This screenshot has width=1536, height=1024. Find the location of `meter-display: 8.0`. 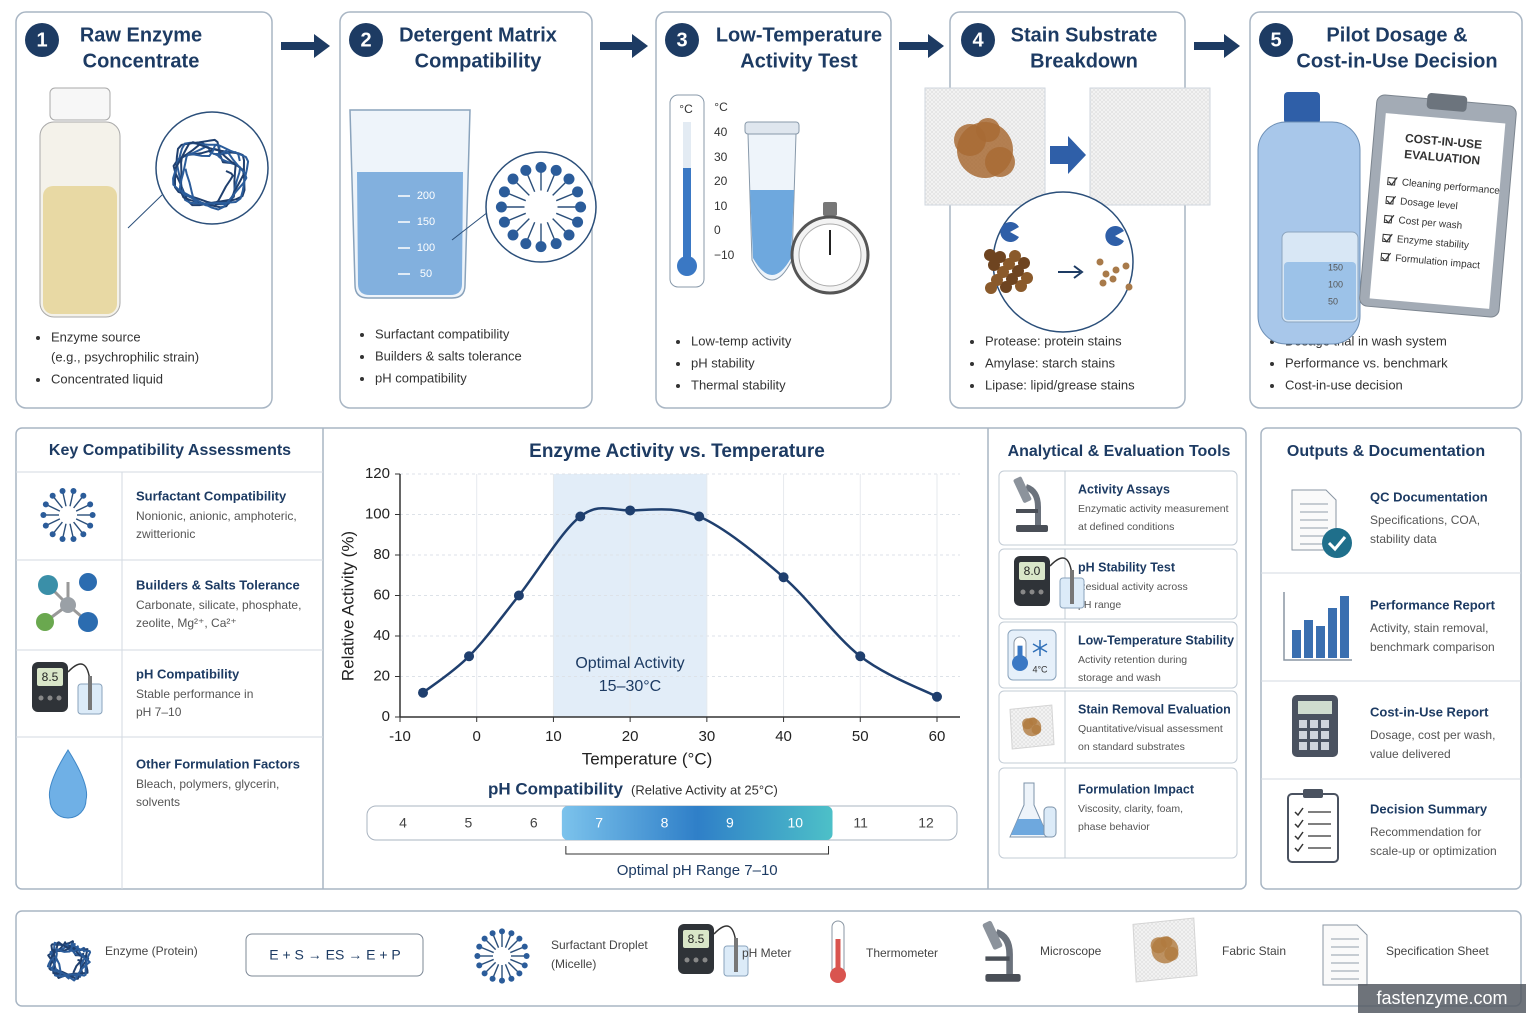

meter-display: 8.0 is located at coordinates (1032, 571).